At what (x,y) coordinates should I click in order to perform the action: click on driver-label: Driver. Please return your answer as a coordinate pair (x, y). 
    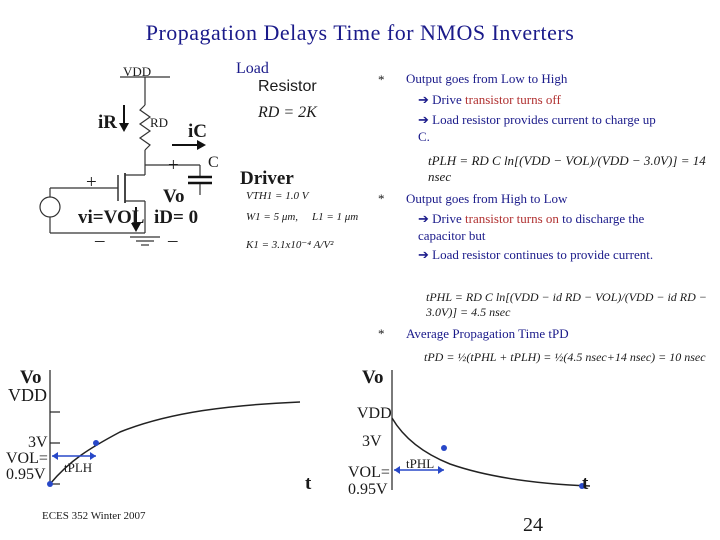
    Looking at the image, I should click on (267, 178).